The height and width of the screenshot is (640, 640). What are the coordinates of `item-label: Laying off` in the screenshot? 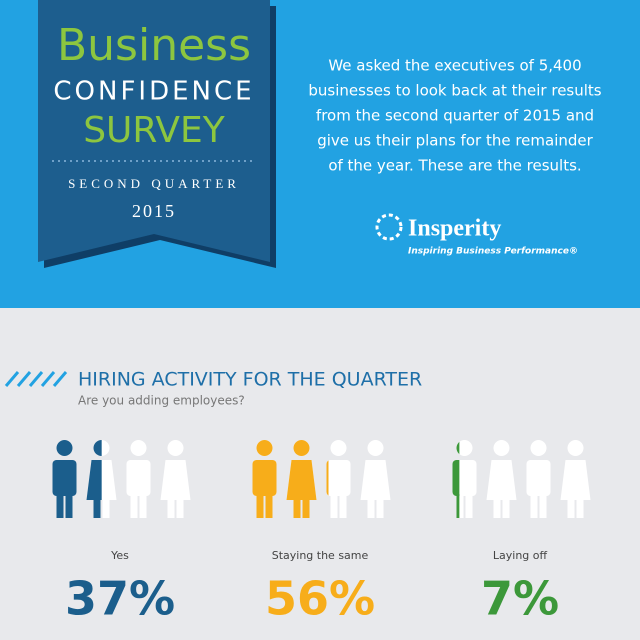 It's located at (520, 555).